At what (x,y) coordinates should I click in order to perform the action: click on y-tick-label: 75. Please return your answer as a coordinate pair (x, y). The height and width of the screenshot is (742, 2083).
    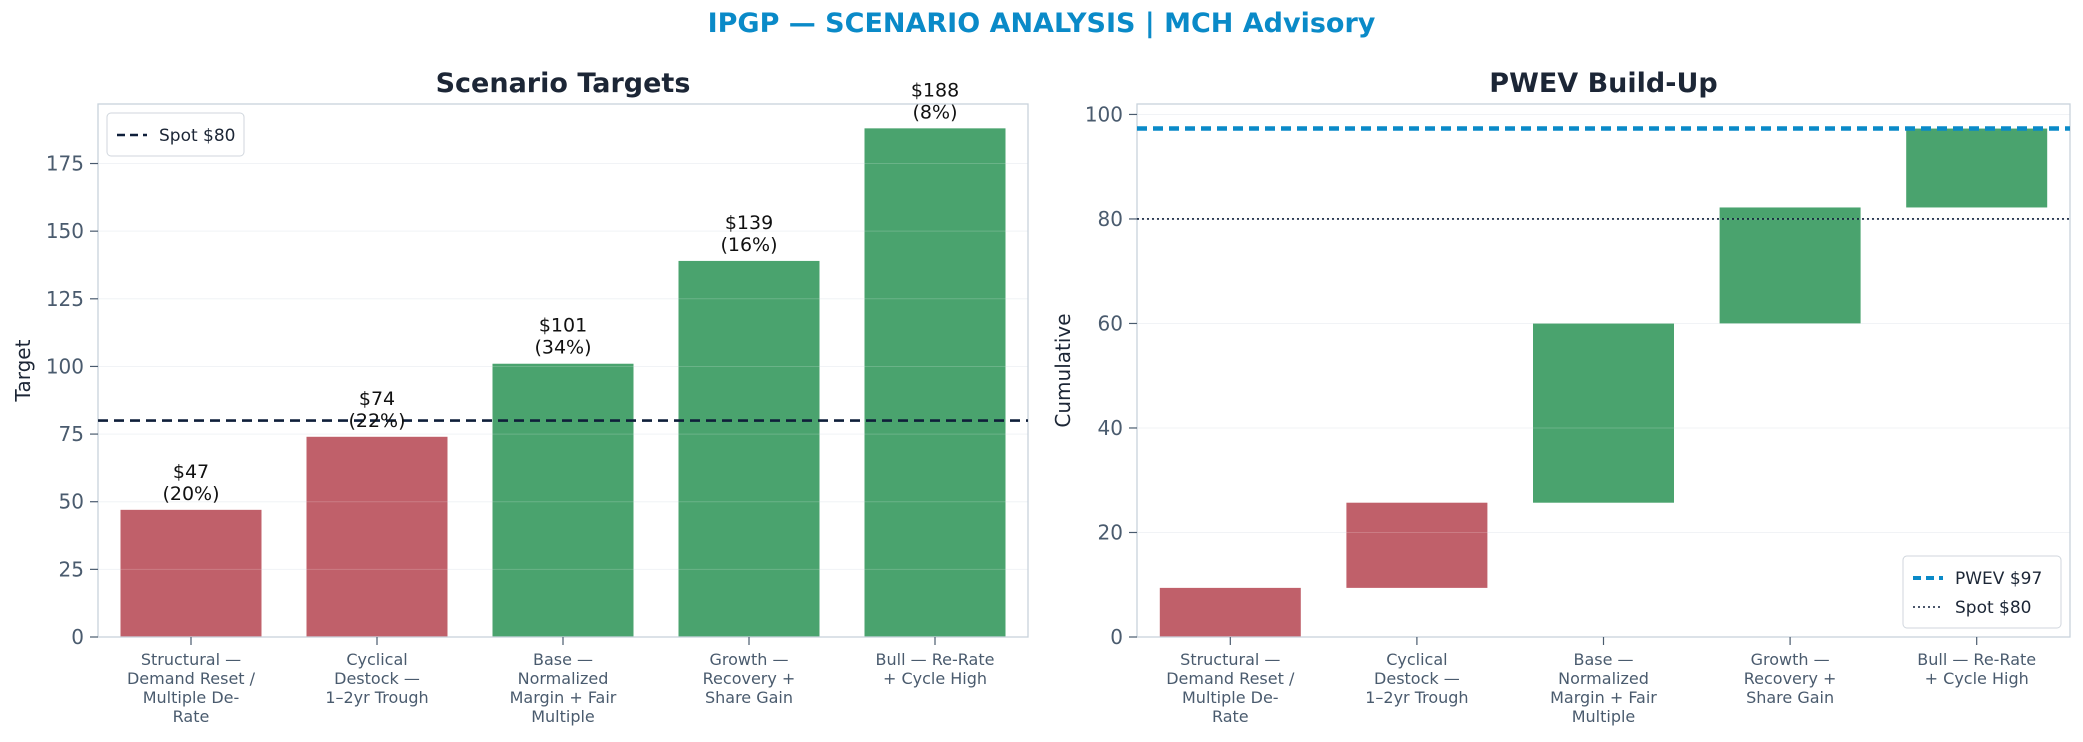
    Looking at the image, I should click on (71, 434).